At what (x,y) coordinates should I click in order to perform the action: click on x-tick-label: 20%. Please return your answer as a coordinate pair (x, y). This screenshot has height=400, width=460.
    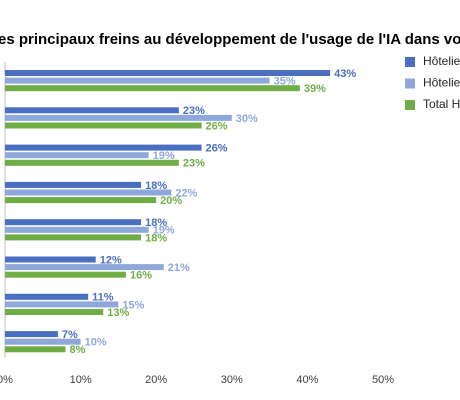
    Looking at the image, I should click on (156, 380).